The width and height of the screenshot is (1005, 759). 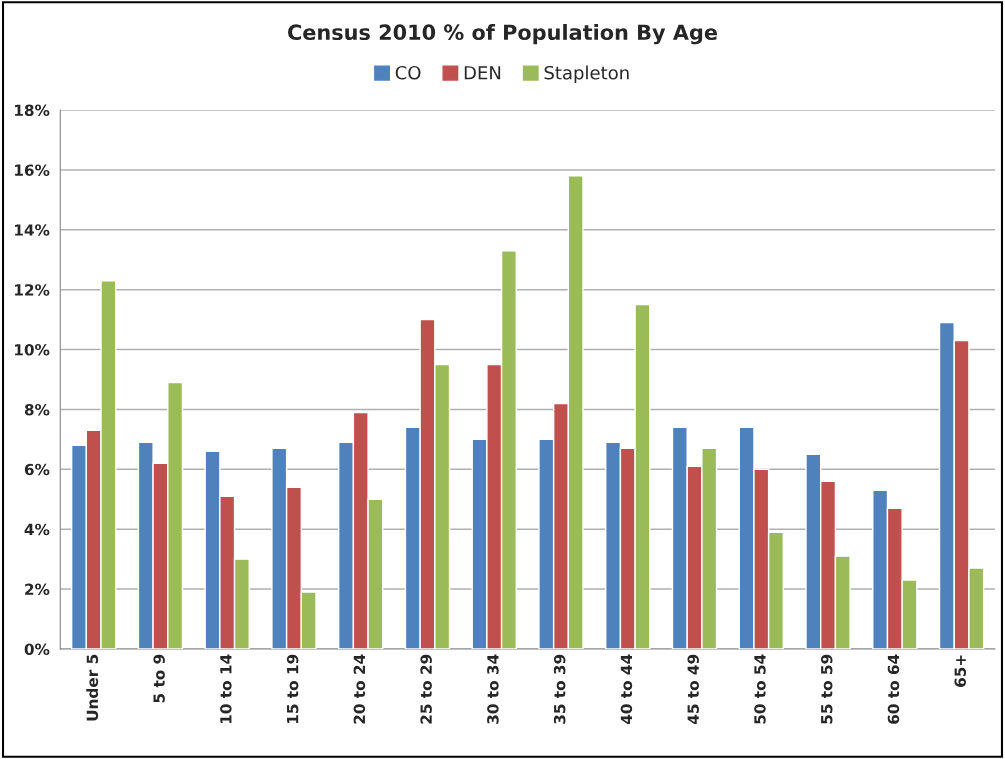 What do you see at coordinates (503, 34) in the screenshot?
I see `chart-title: Census 2010 % of Population By Age` at bounding box center [503, 34].